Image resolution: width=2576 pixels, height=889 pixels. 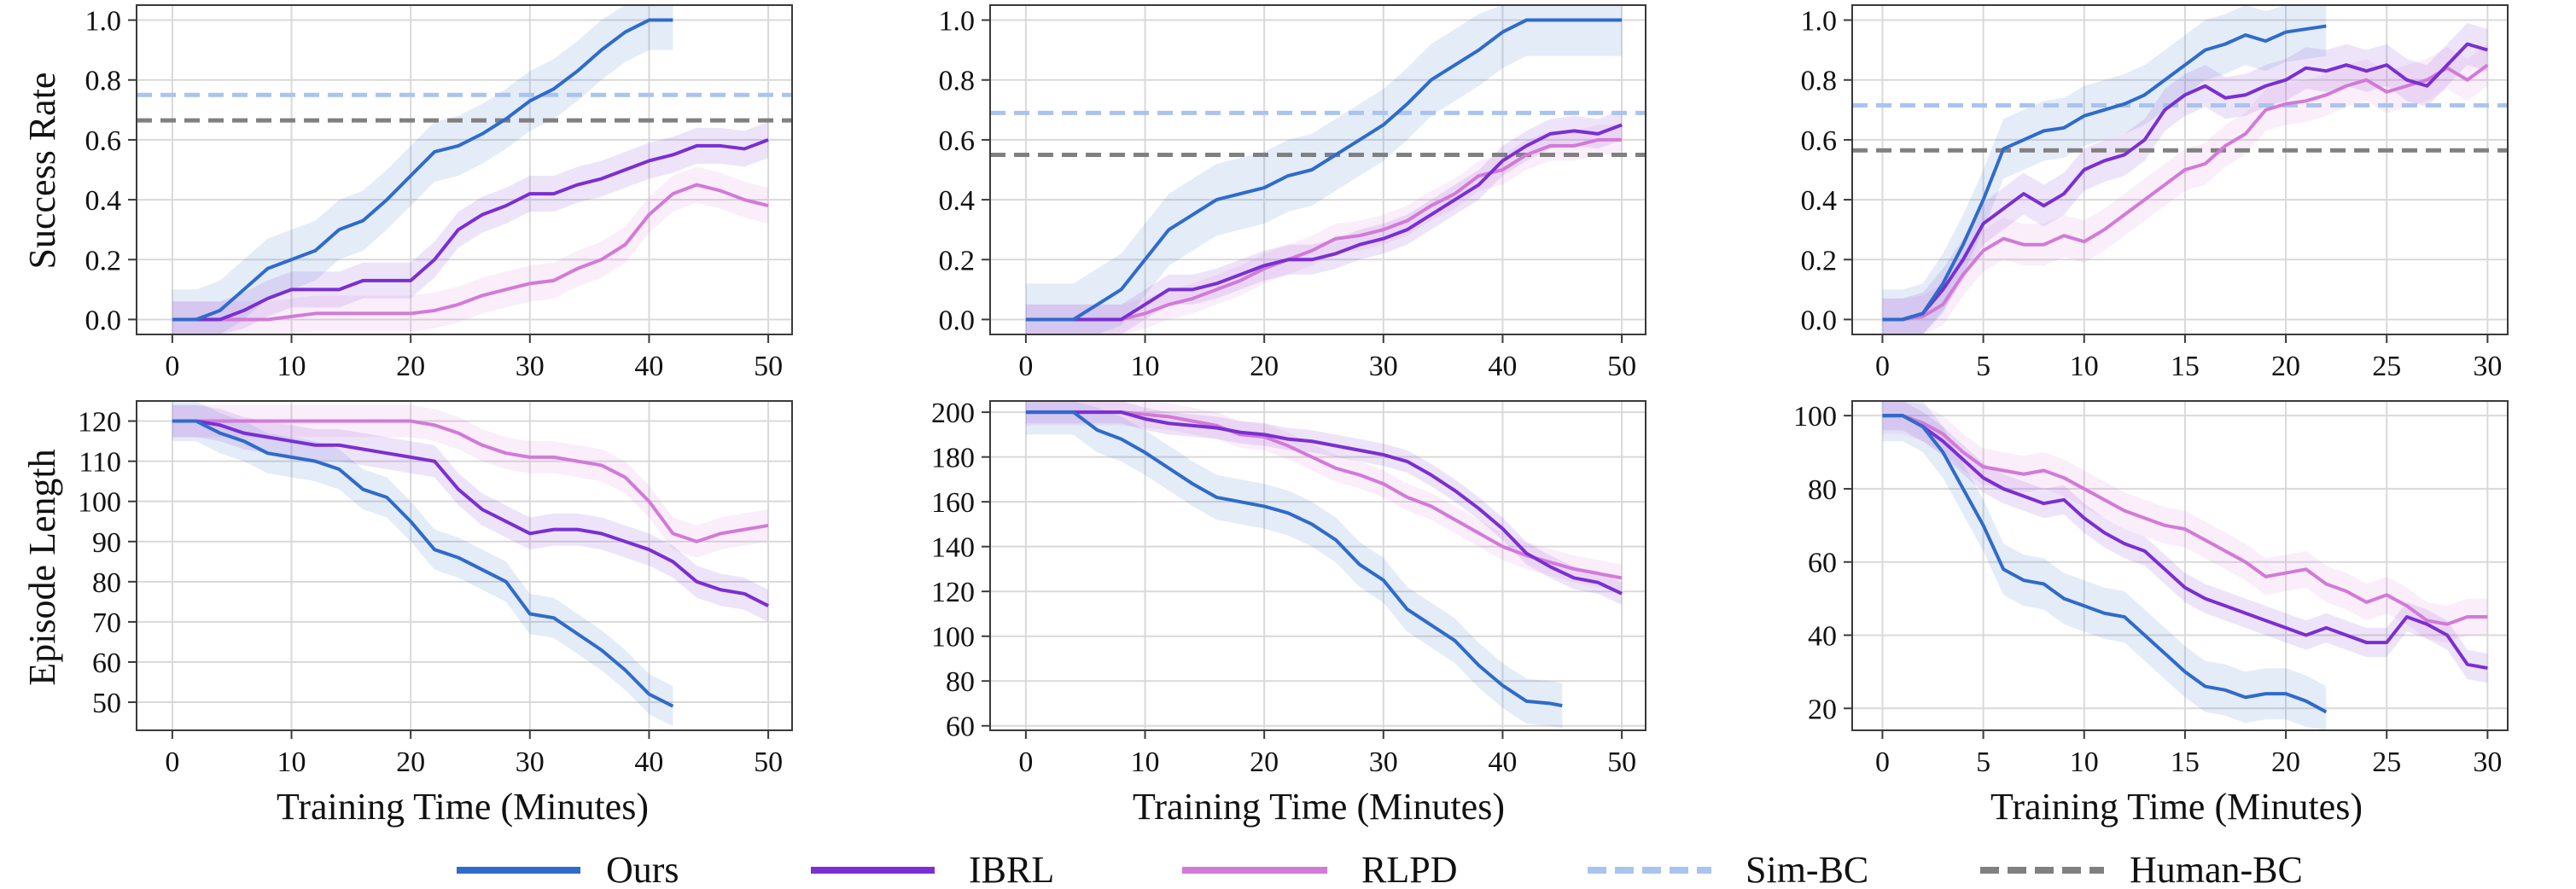 I want to click on y-tick-label: 120, so click(x=99, y=423).